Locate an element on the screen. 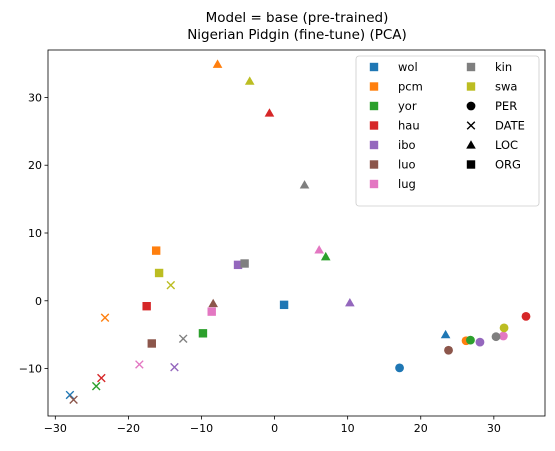  legend-marker-swa is located at coordinates (471, 86).